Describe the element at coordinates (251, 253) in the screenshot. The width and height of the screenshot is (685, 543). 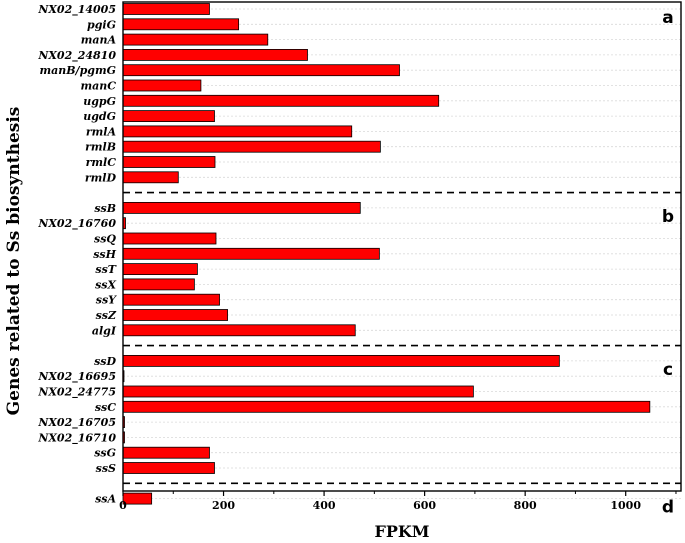
I see `bar-ssh` at that location.